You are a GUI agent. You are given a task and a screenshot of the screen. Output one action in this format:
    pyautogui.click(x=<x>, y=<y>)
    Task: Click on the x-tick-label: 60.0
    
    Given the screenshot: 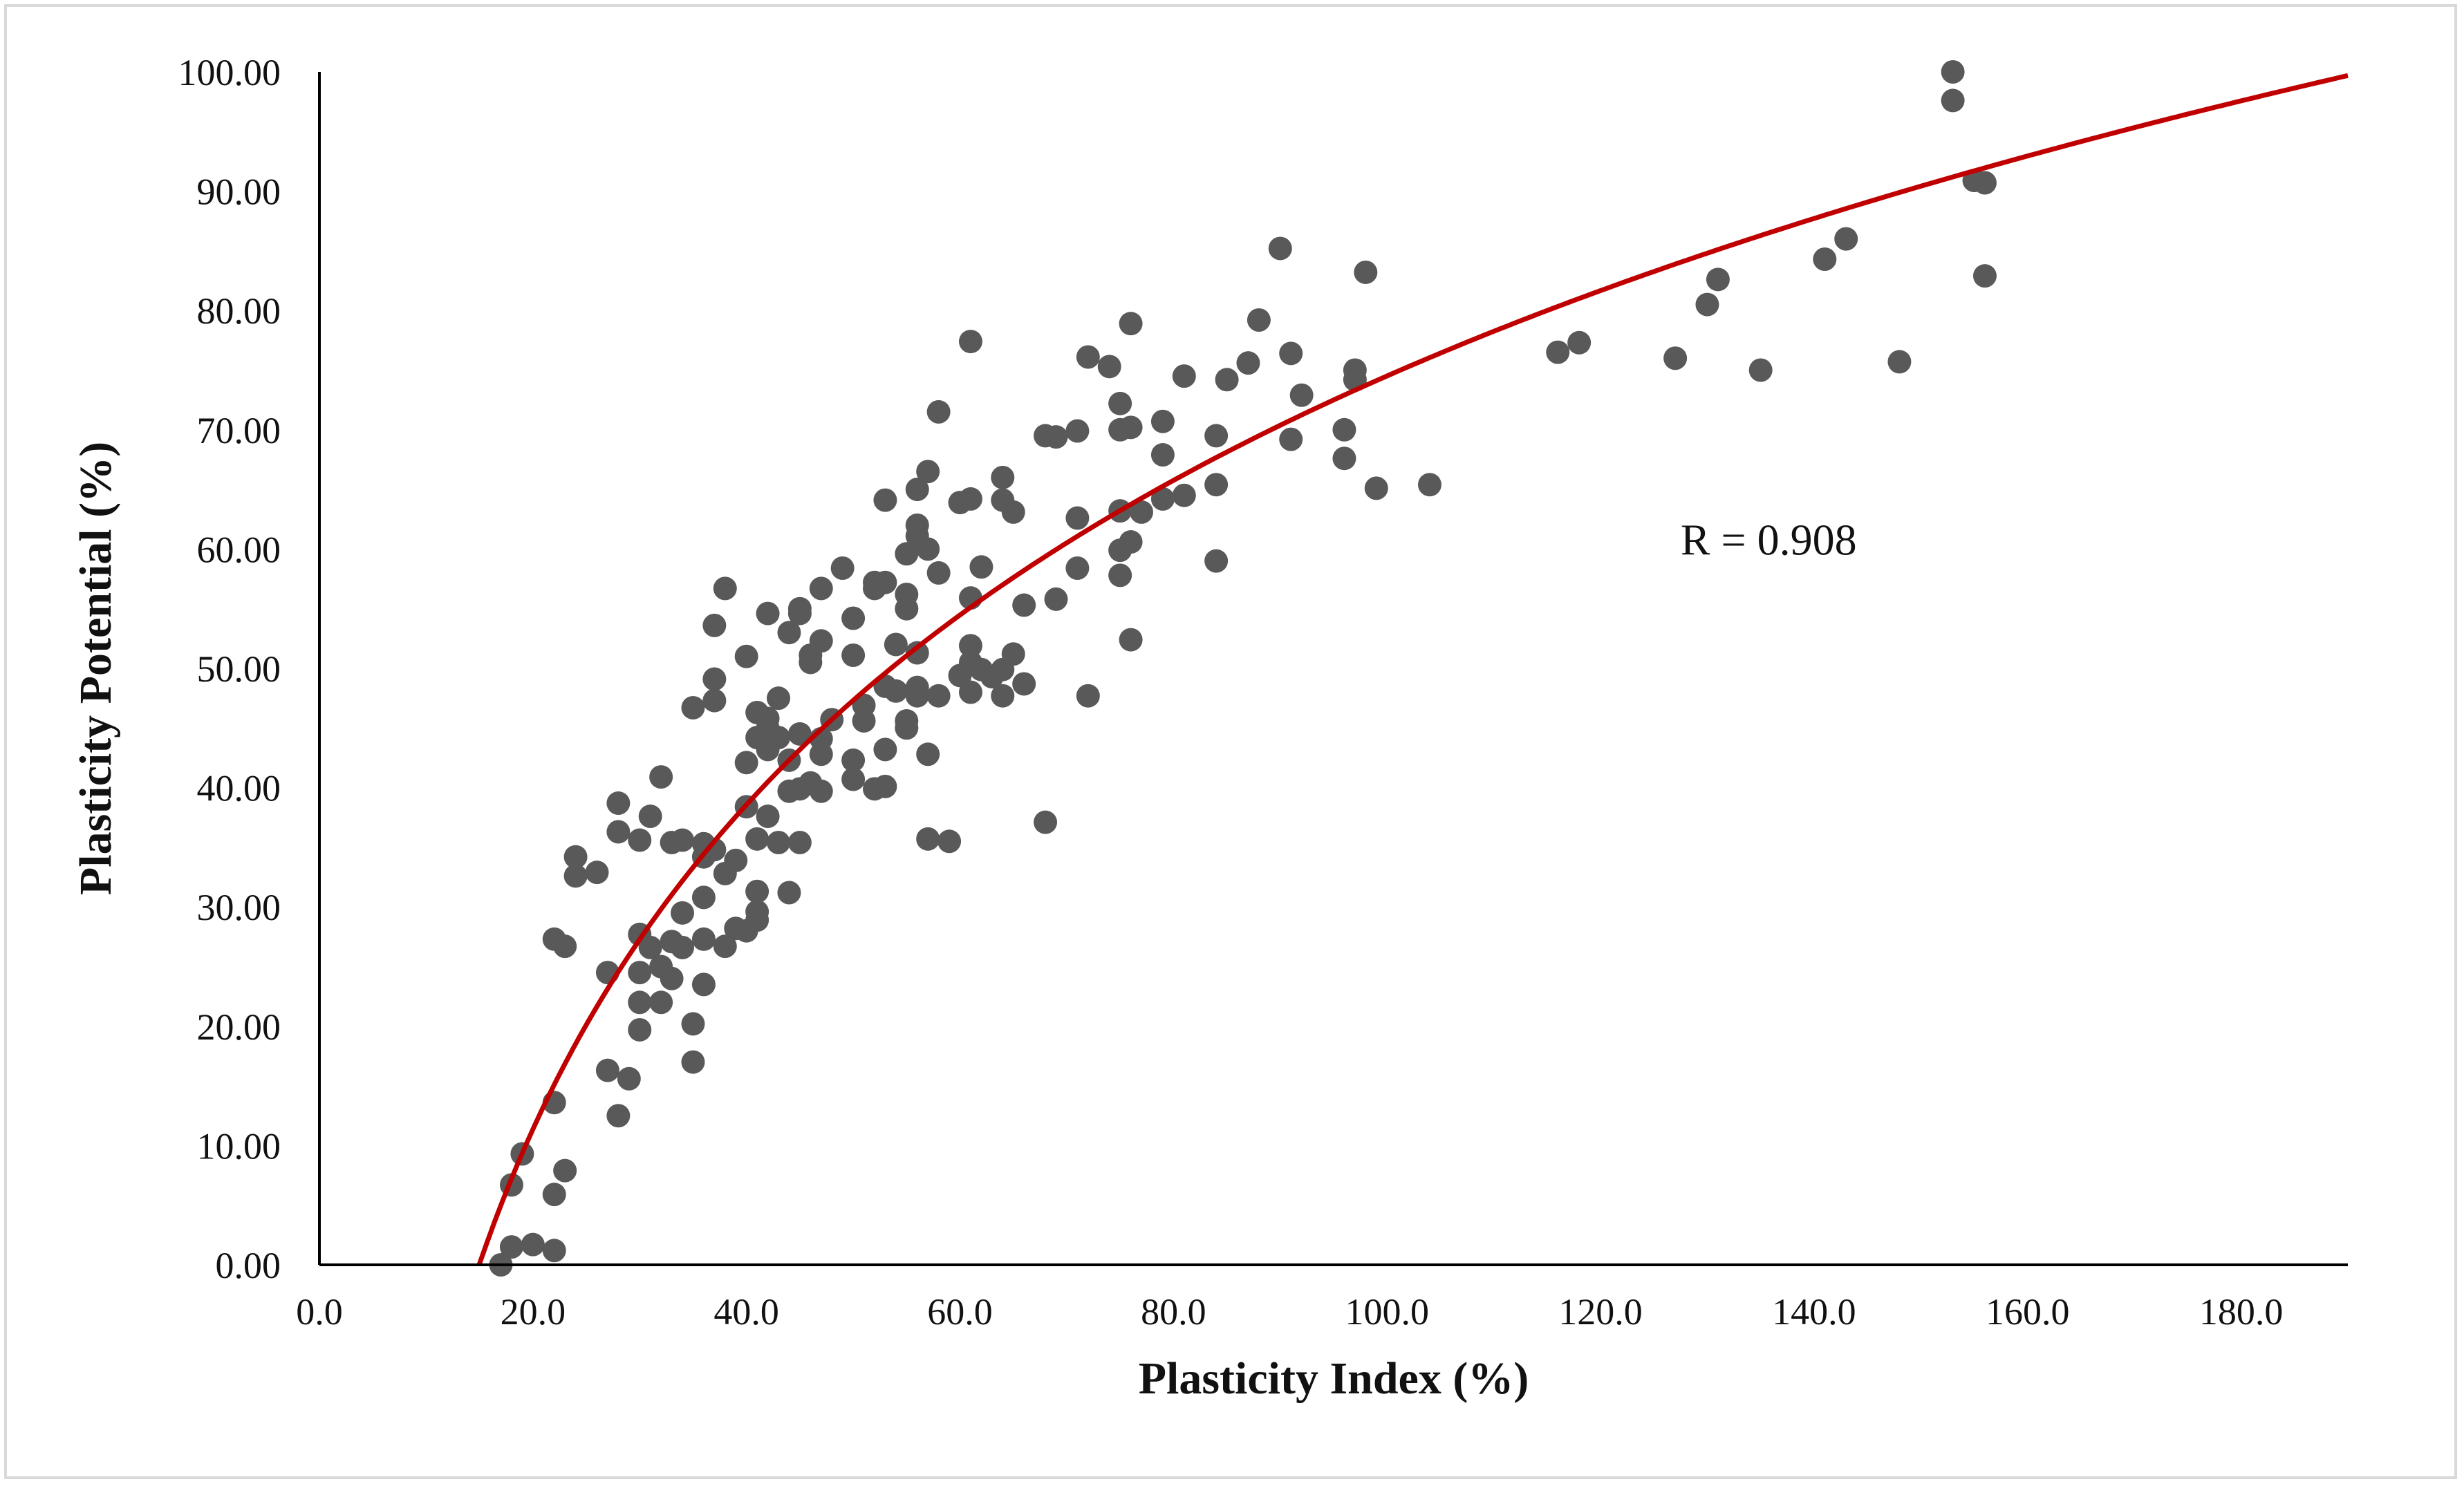 What is the action you would take?
    pyautogui.click(x=960, y=1312)
    